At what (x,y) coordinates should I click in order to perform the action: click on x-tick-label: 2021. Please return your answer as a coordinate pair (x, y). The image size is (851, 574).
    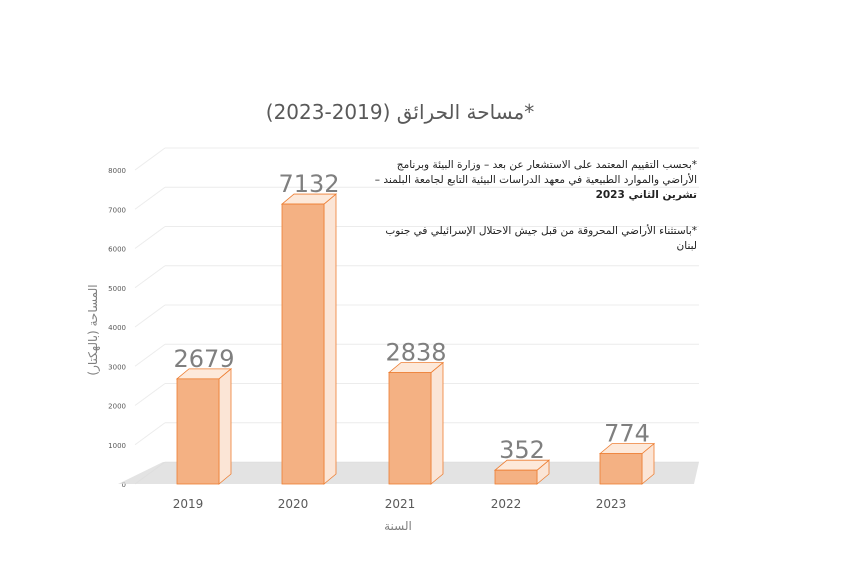
    Looking at the image, I should click on (400, 504).